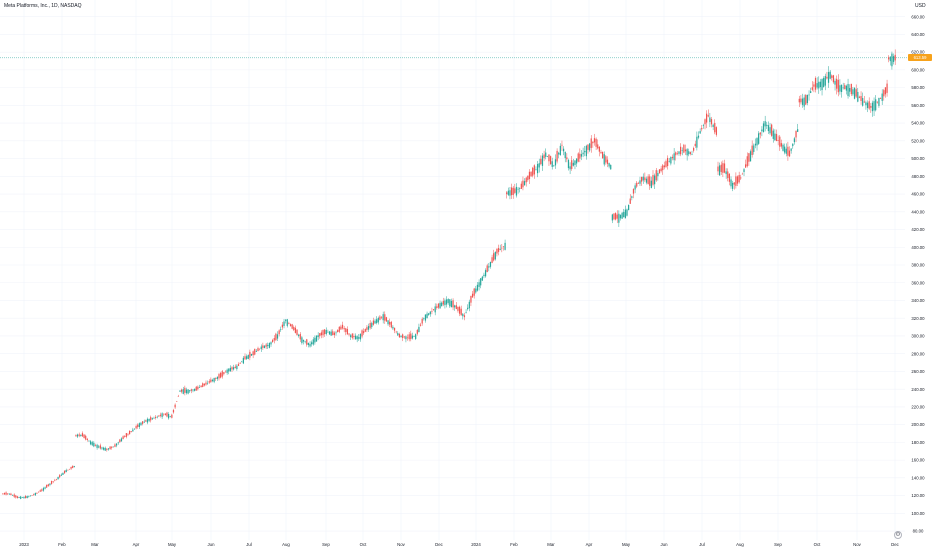 This screenshot has width=932, height=555. What do you see at coordinates (918, 247) in the screenshot?
I see `y-tick-label: 400.00` at bounding box center [918, 247].